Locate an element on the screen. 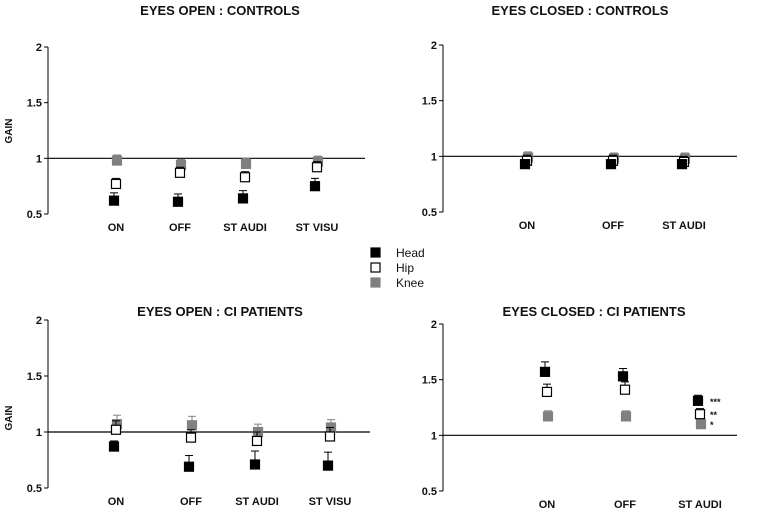  legend-label-hip: Hip is located at coordinates (405, 268).